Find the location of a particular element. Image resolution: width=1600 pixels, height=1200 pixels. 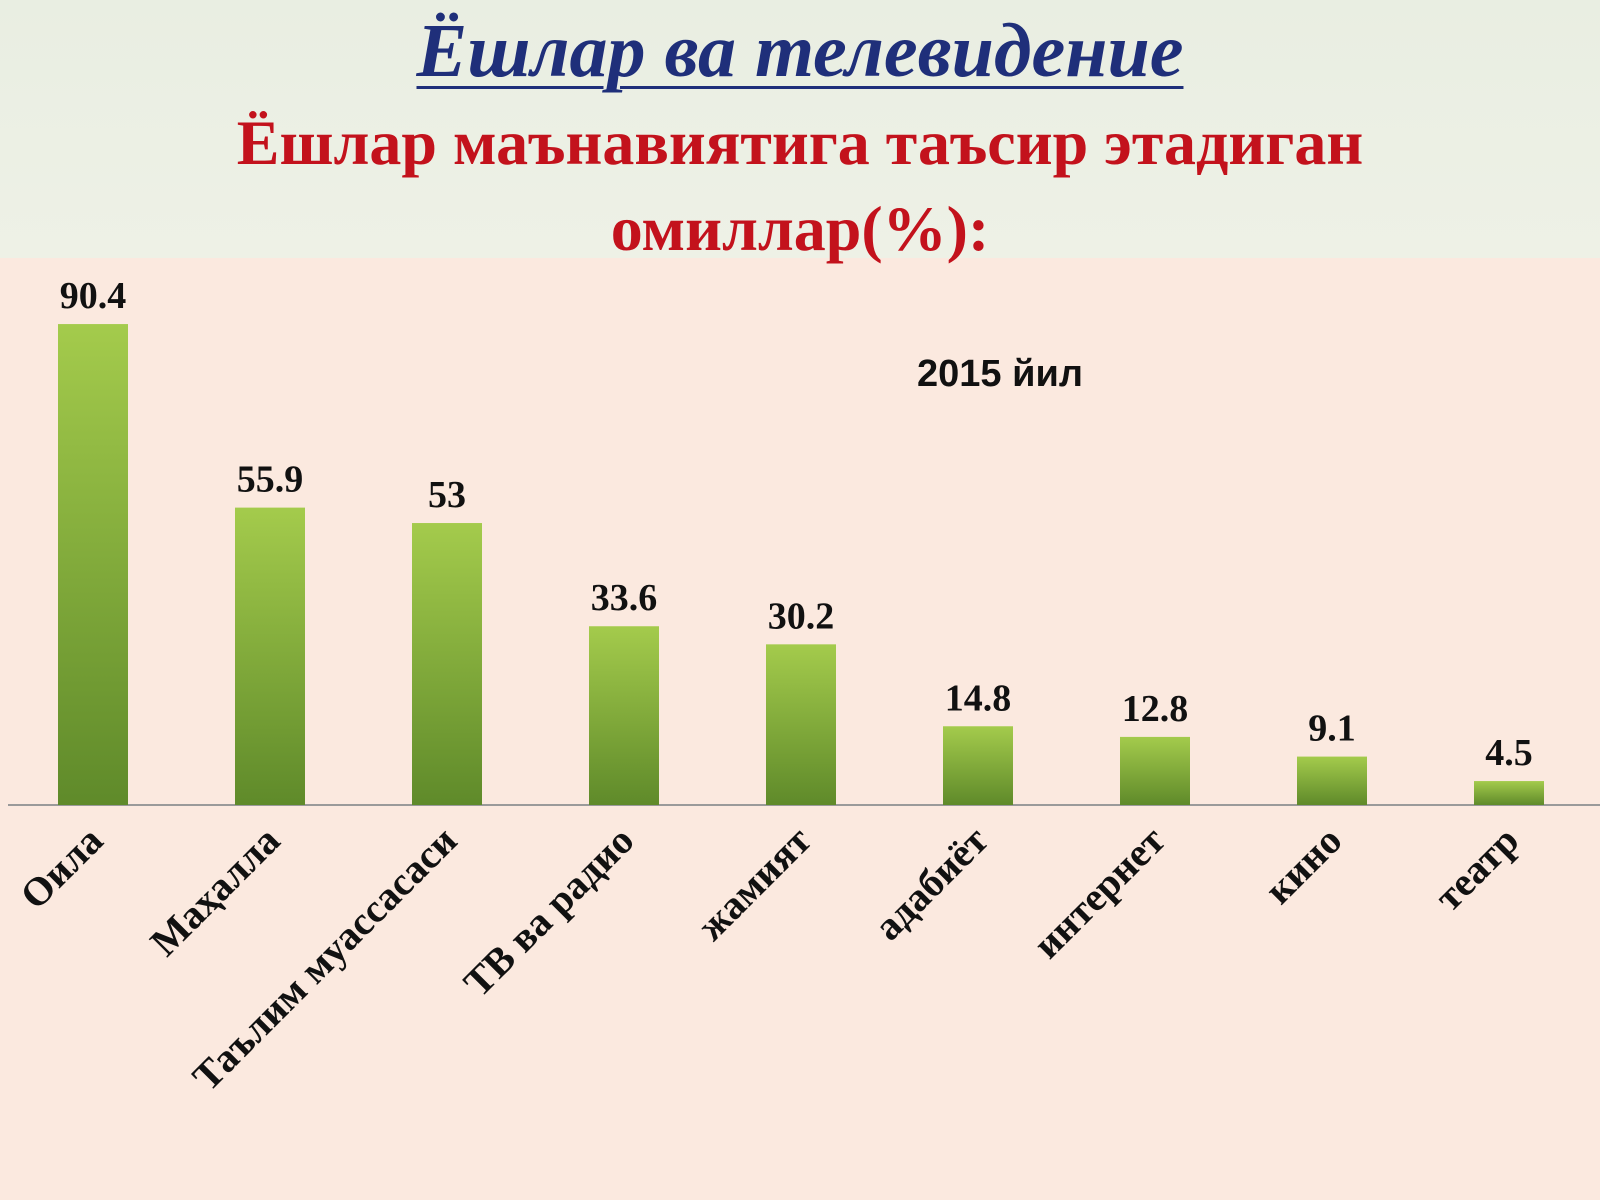

value-label: 53 is located at coordinates (447, 495).